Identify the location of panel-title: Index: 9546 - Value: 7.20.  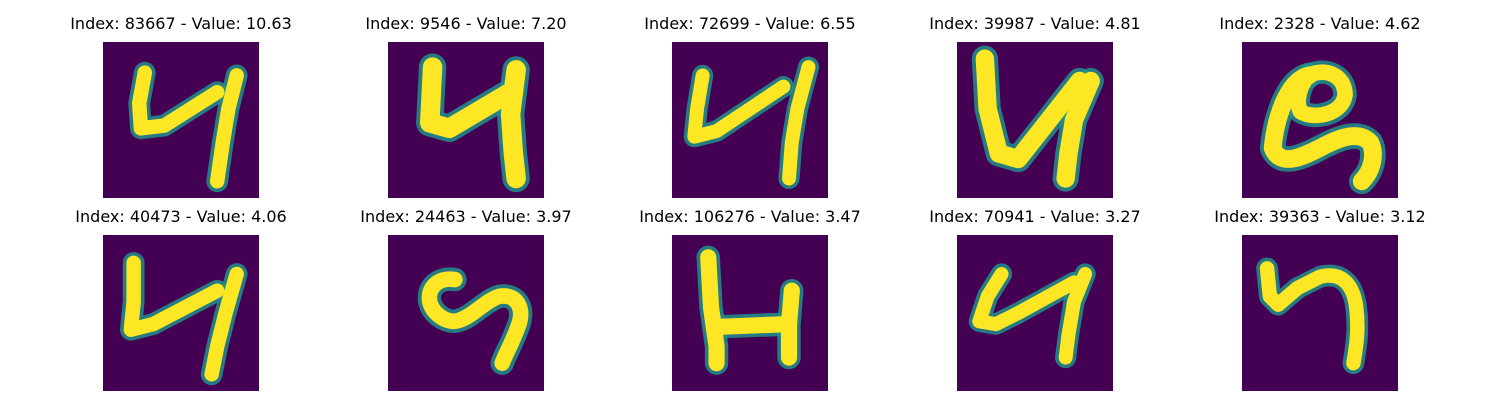
(466, 23).